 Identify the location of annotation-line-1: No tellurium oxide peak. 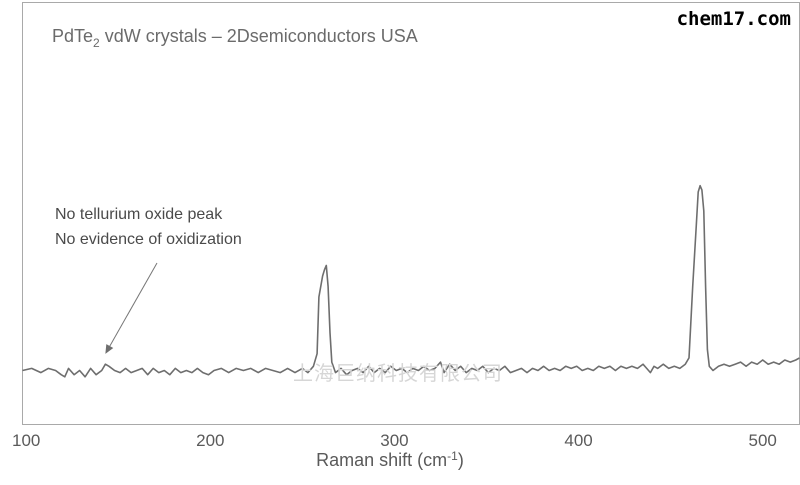
(139, 214).